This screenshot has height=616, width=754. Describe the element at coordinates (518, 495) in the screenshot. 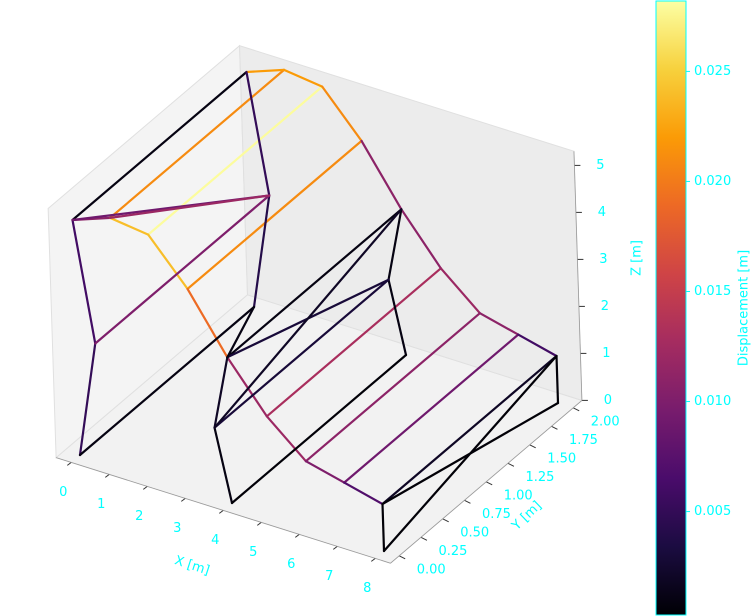

I see `y-tick-label: 1.00` at that location.